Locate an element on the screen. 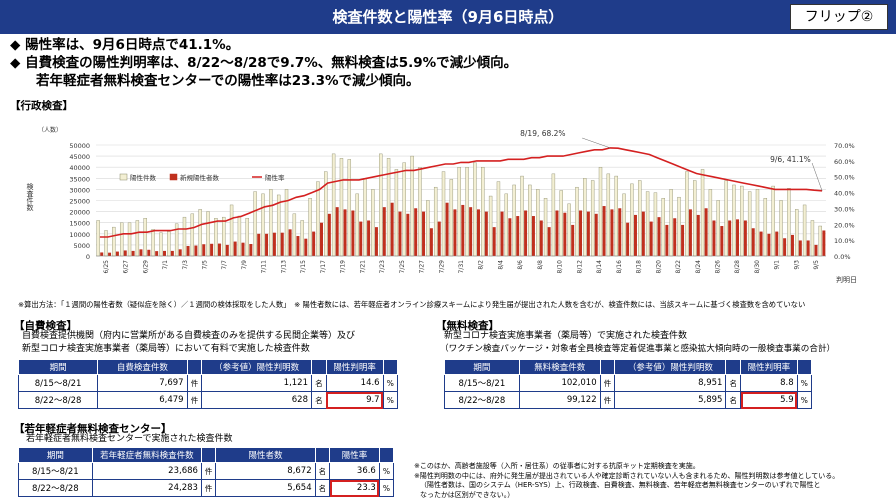 The width and height of the screenshot is (896, 504). x-tick-label: 8/10 is located at coordinates (560, 267).